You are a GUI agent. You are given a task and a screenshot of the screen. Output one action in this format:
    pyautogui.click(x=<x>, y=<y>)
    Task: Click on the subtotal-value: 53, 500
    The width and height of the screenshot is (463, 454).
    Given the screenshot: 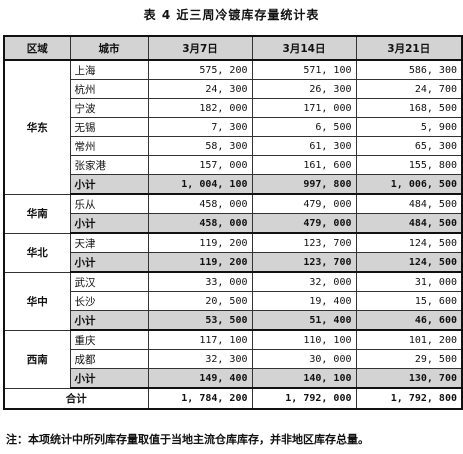 What is the action you would take?
    pyautogui.click(x=200, y=320)
    